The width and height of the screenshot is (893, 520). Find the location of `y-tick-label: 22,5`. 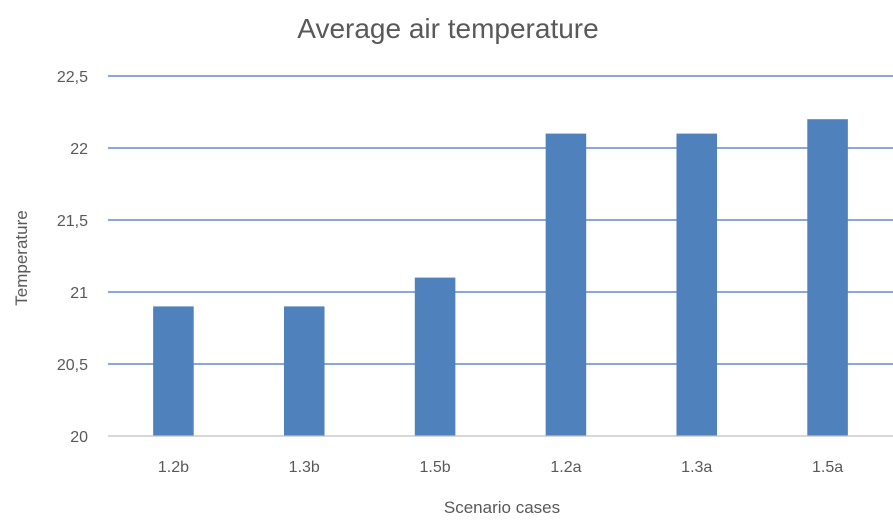

y-tick-label: 22,5 is located at coordinates (72, 77).